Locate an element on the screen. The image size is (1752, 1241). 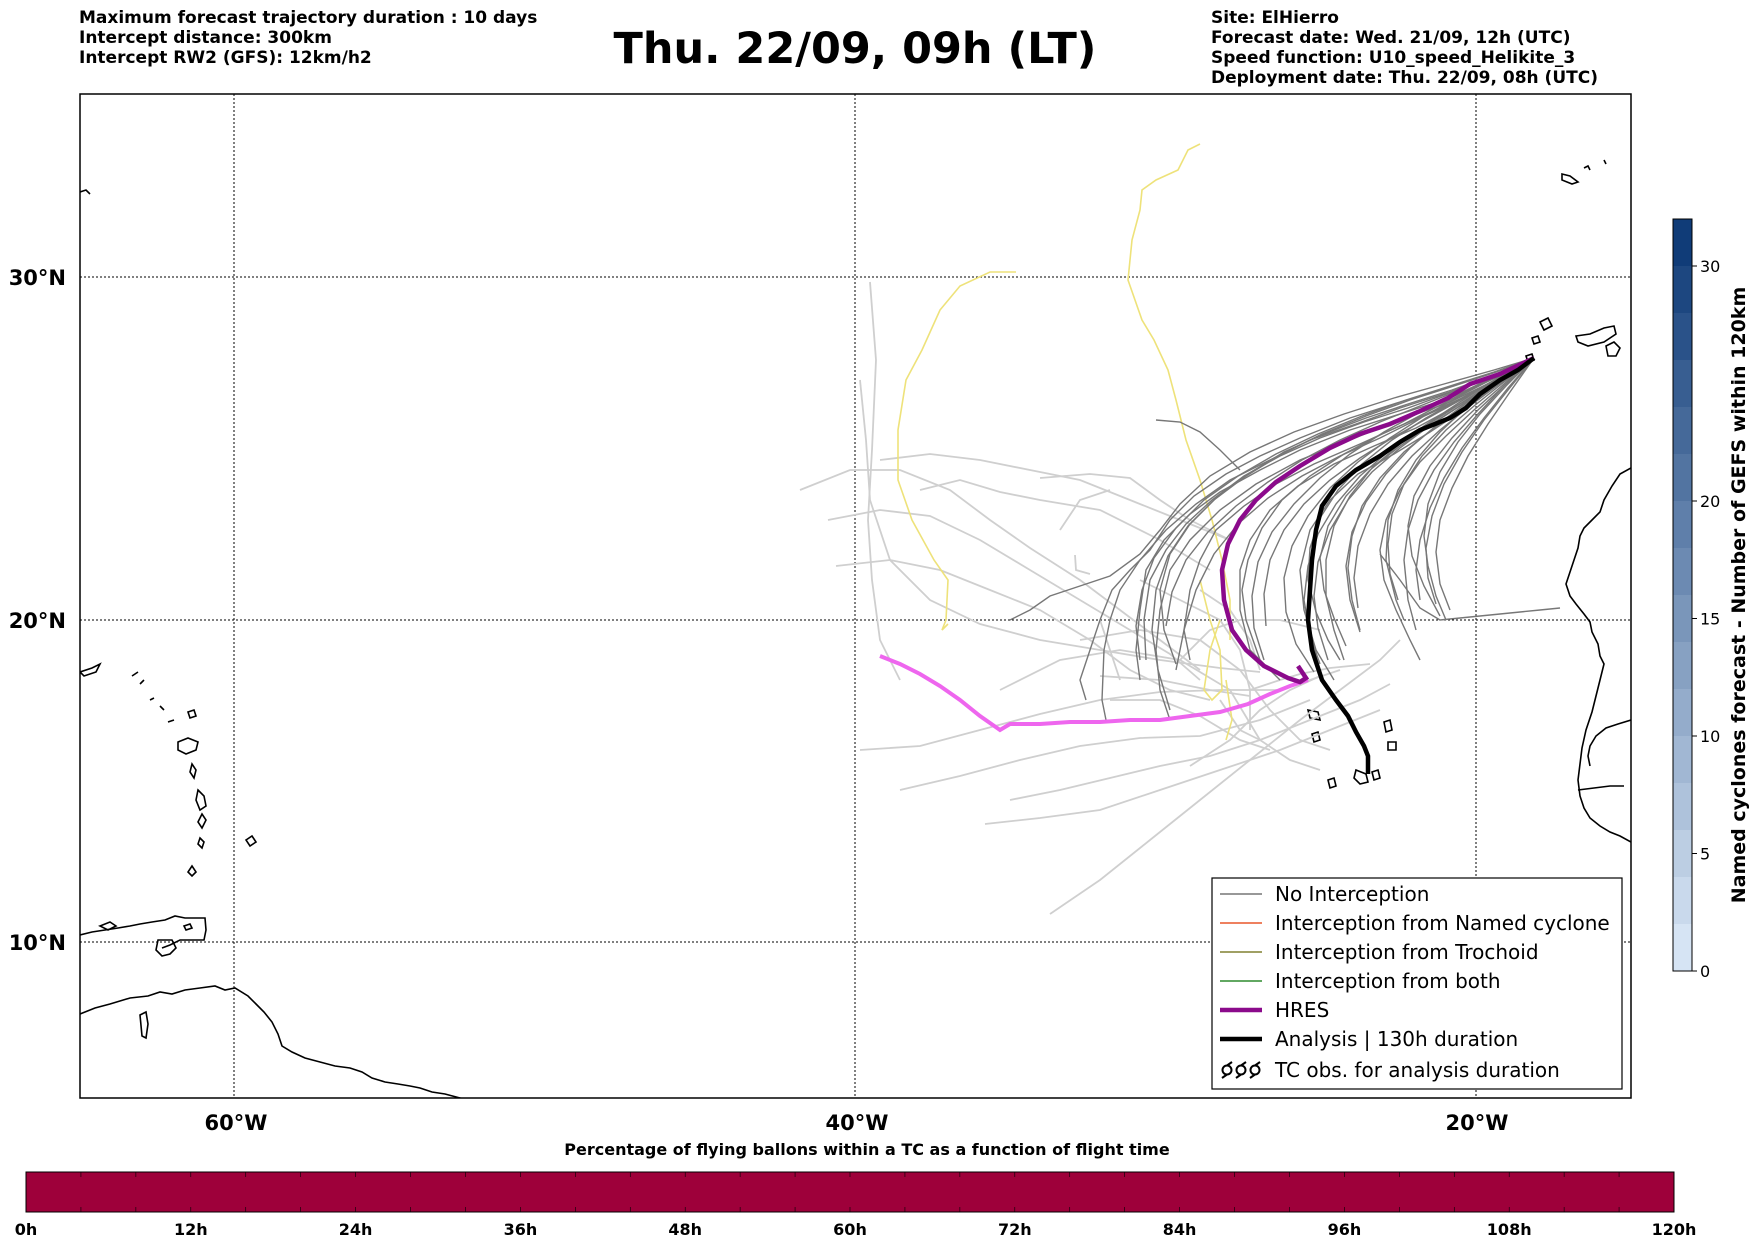
lanzarote-fuerteventura is located at coordinates (1595, 336).